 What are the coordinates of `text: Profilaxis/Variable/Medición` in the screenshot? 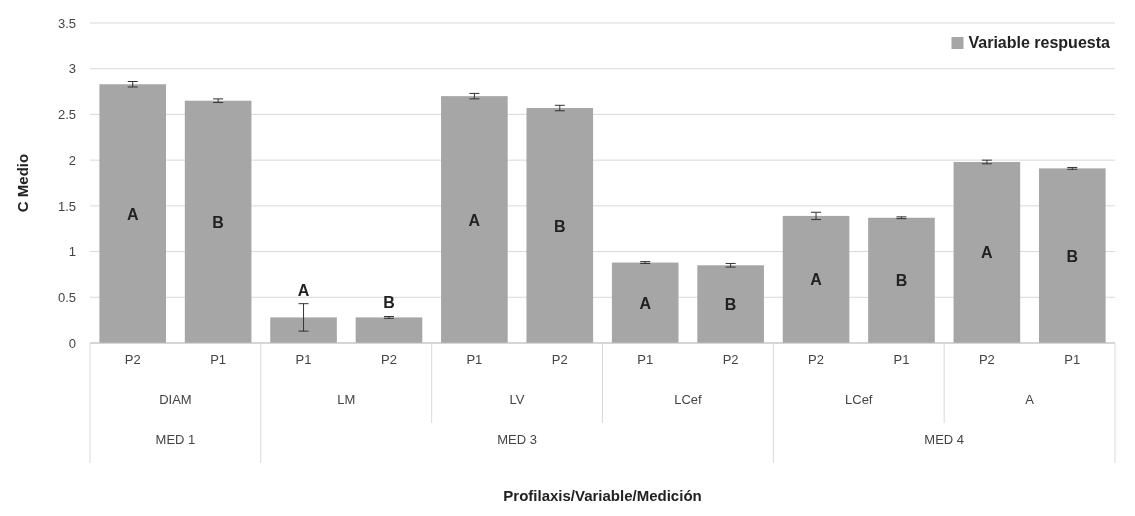 It's located at (602, 495).